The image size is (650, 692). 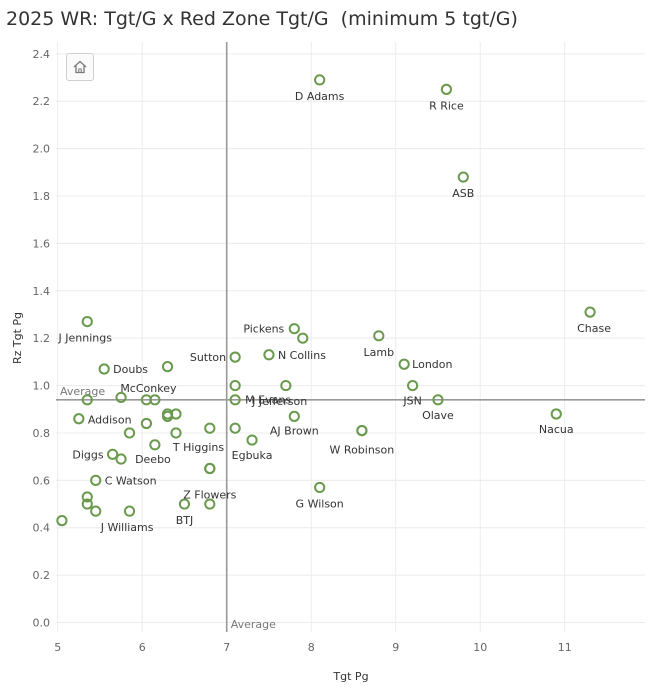 What do you see at coordinates (42, 243) in the screenshot?
I see `y-tick-label: 1.6` at bounding box center [42, 243].